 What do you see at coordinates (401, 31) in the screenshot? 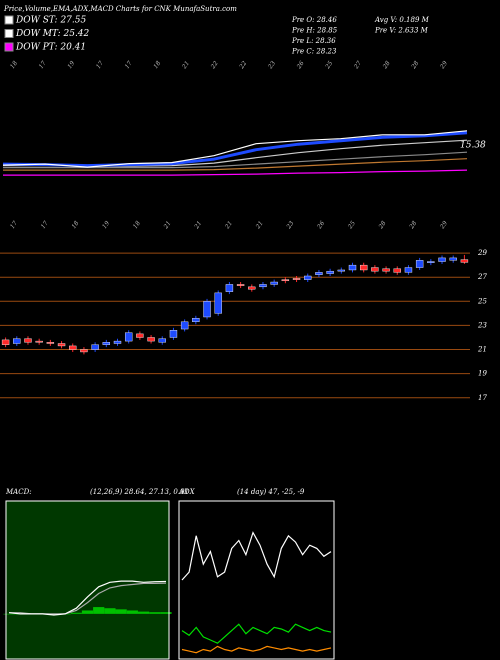
I see `volume-stat: Pre V: 2.633 M` at bounding box center [401, 31].